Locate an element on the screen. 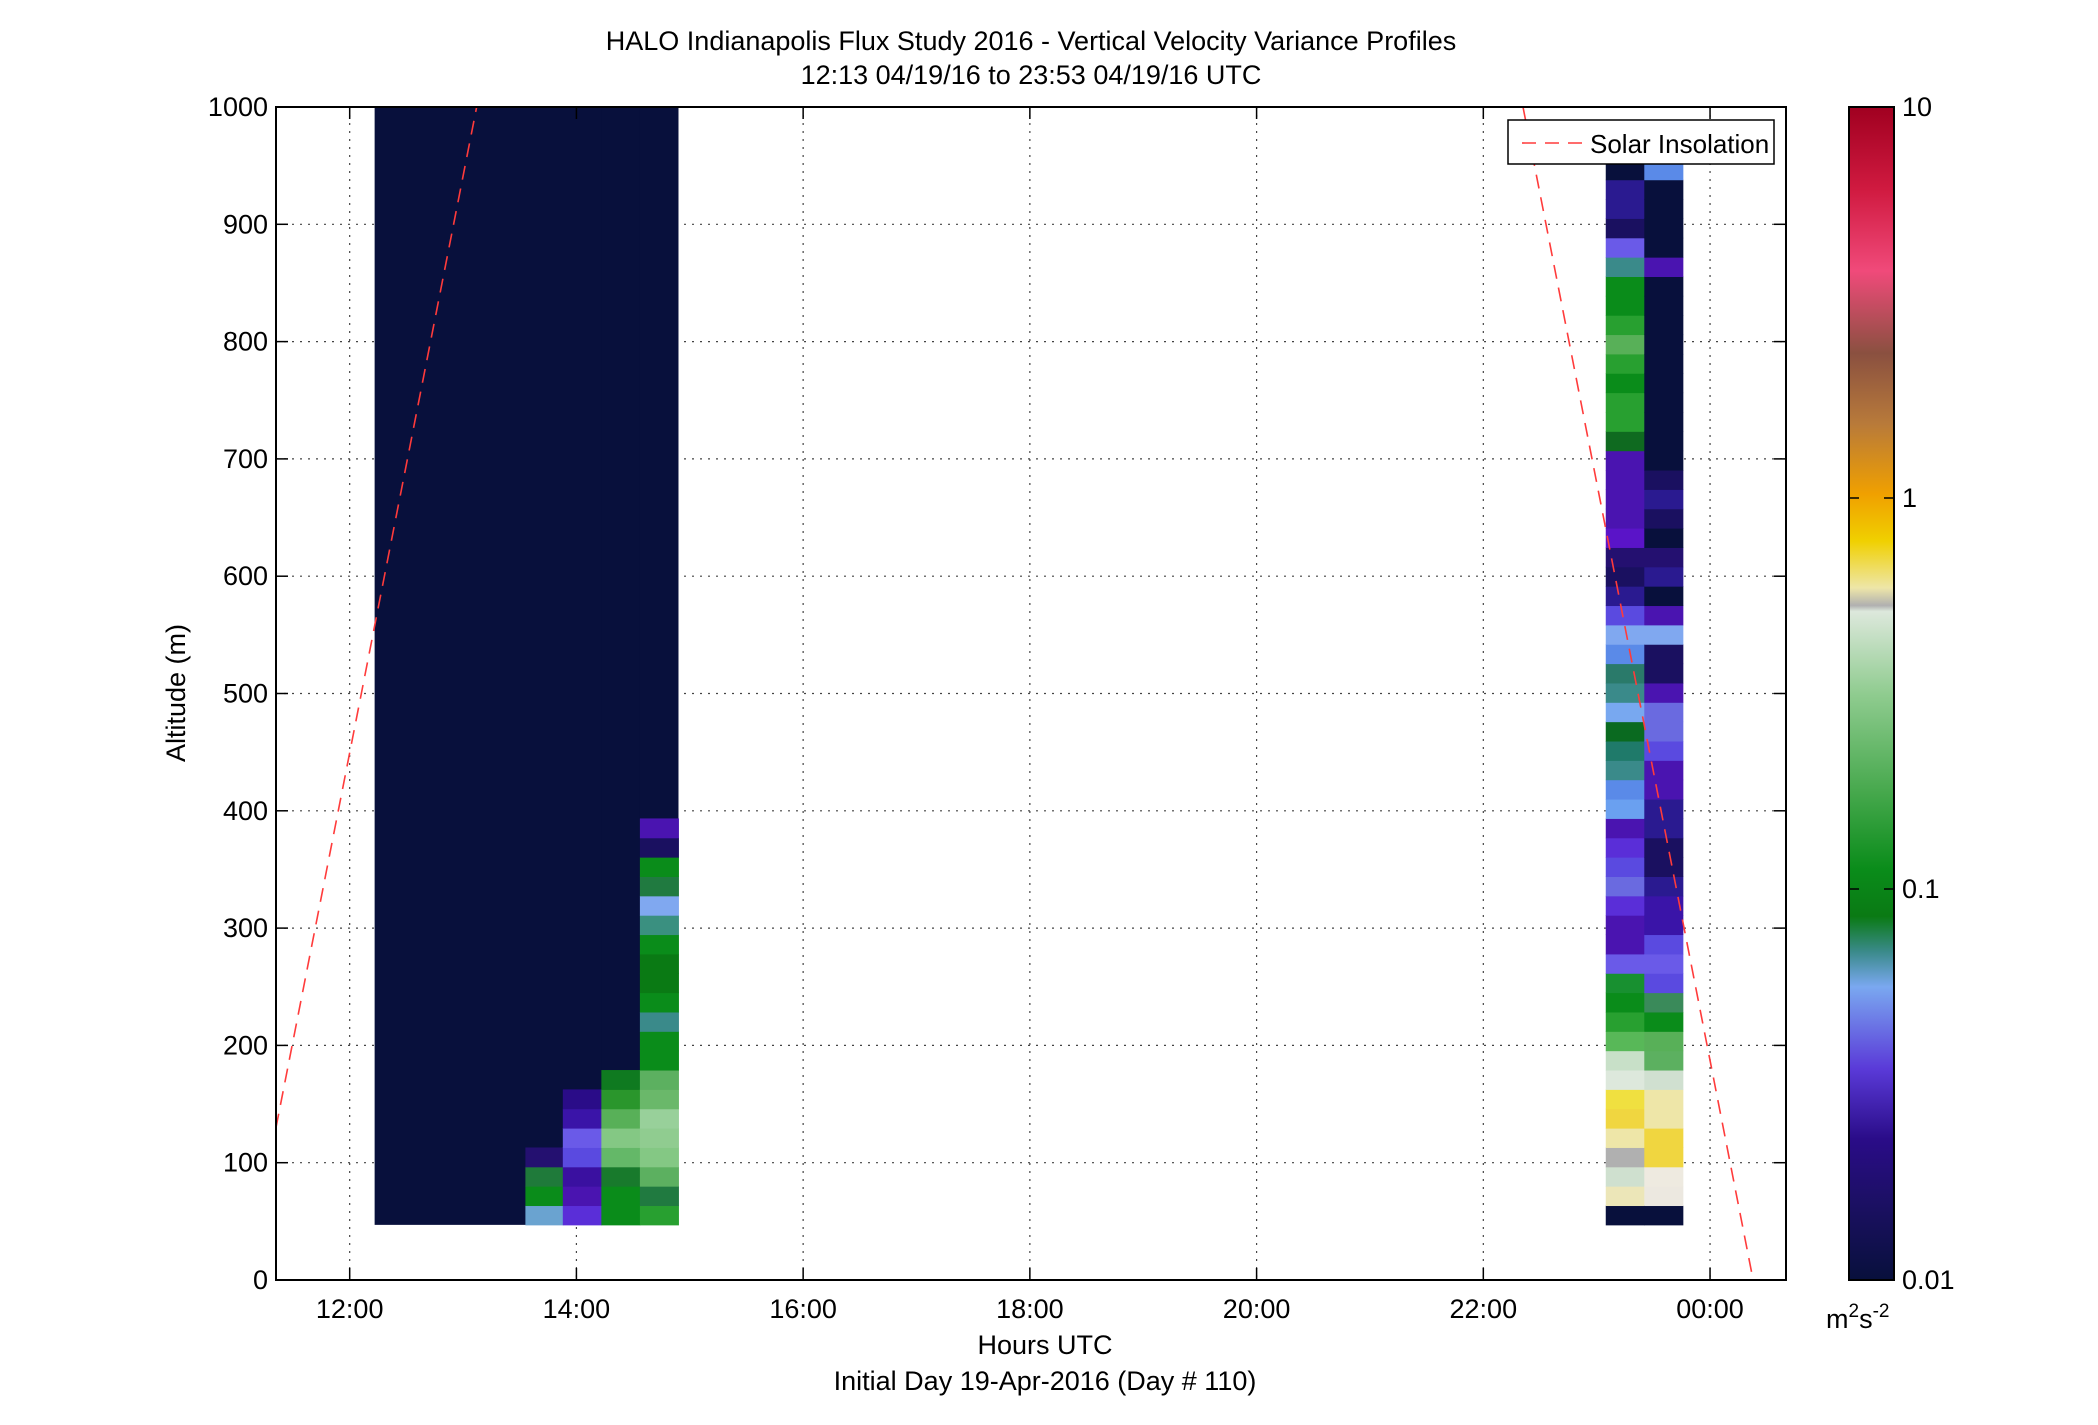  x-tick-label: 20:00 is located at coordinates (1257, 1309).